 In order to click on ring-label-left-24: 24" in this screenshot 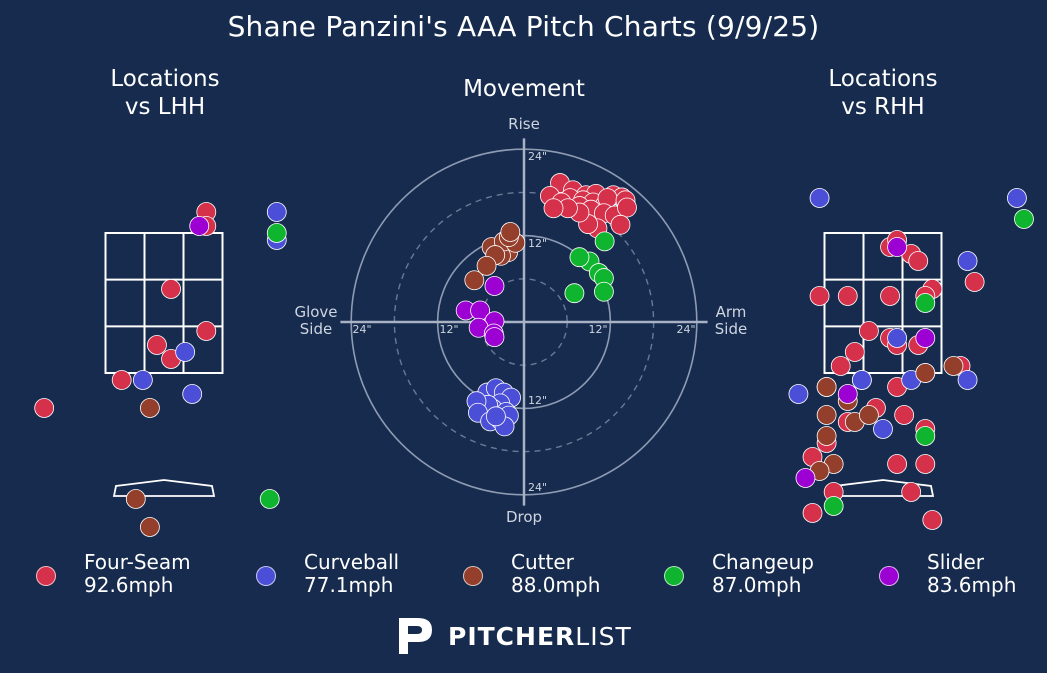, I will do `click(361, 329)`.